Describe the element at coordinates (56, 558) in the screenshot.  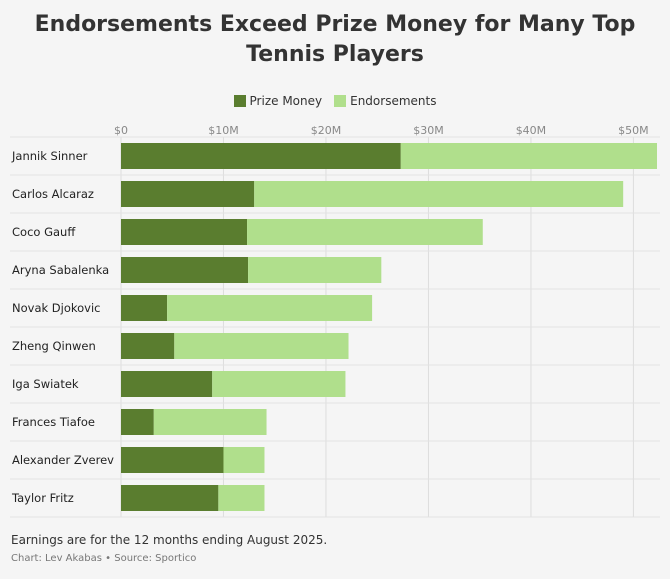
I see `credit-chart: Chart: Lev Akabas` at that location.